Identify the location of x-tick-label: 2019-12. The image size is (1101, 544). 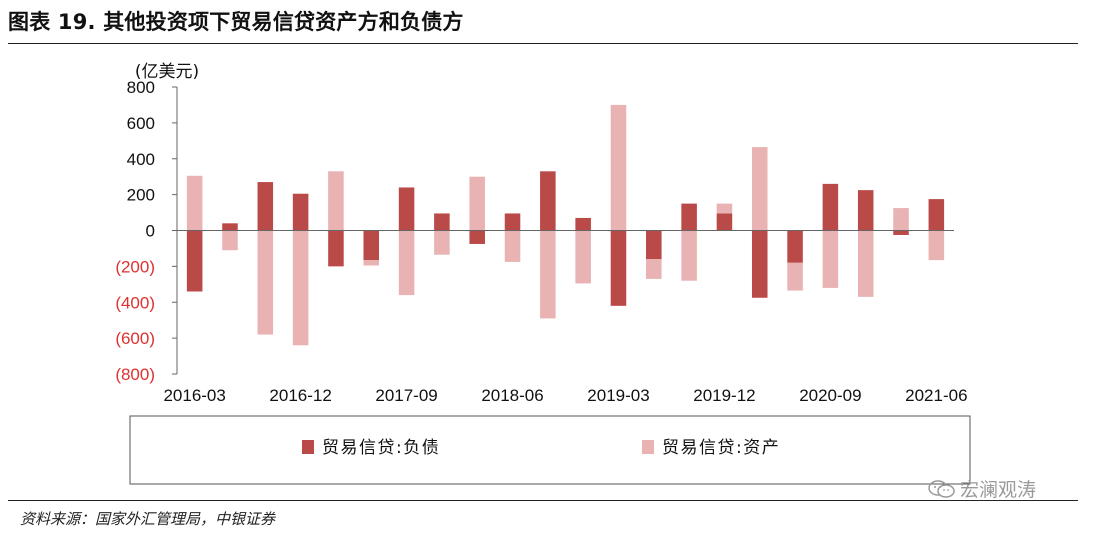
(724, 395).